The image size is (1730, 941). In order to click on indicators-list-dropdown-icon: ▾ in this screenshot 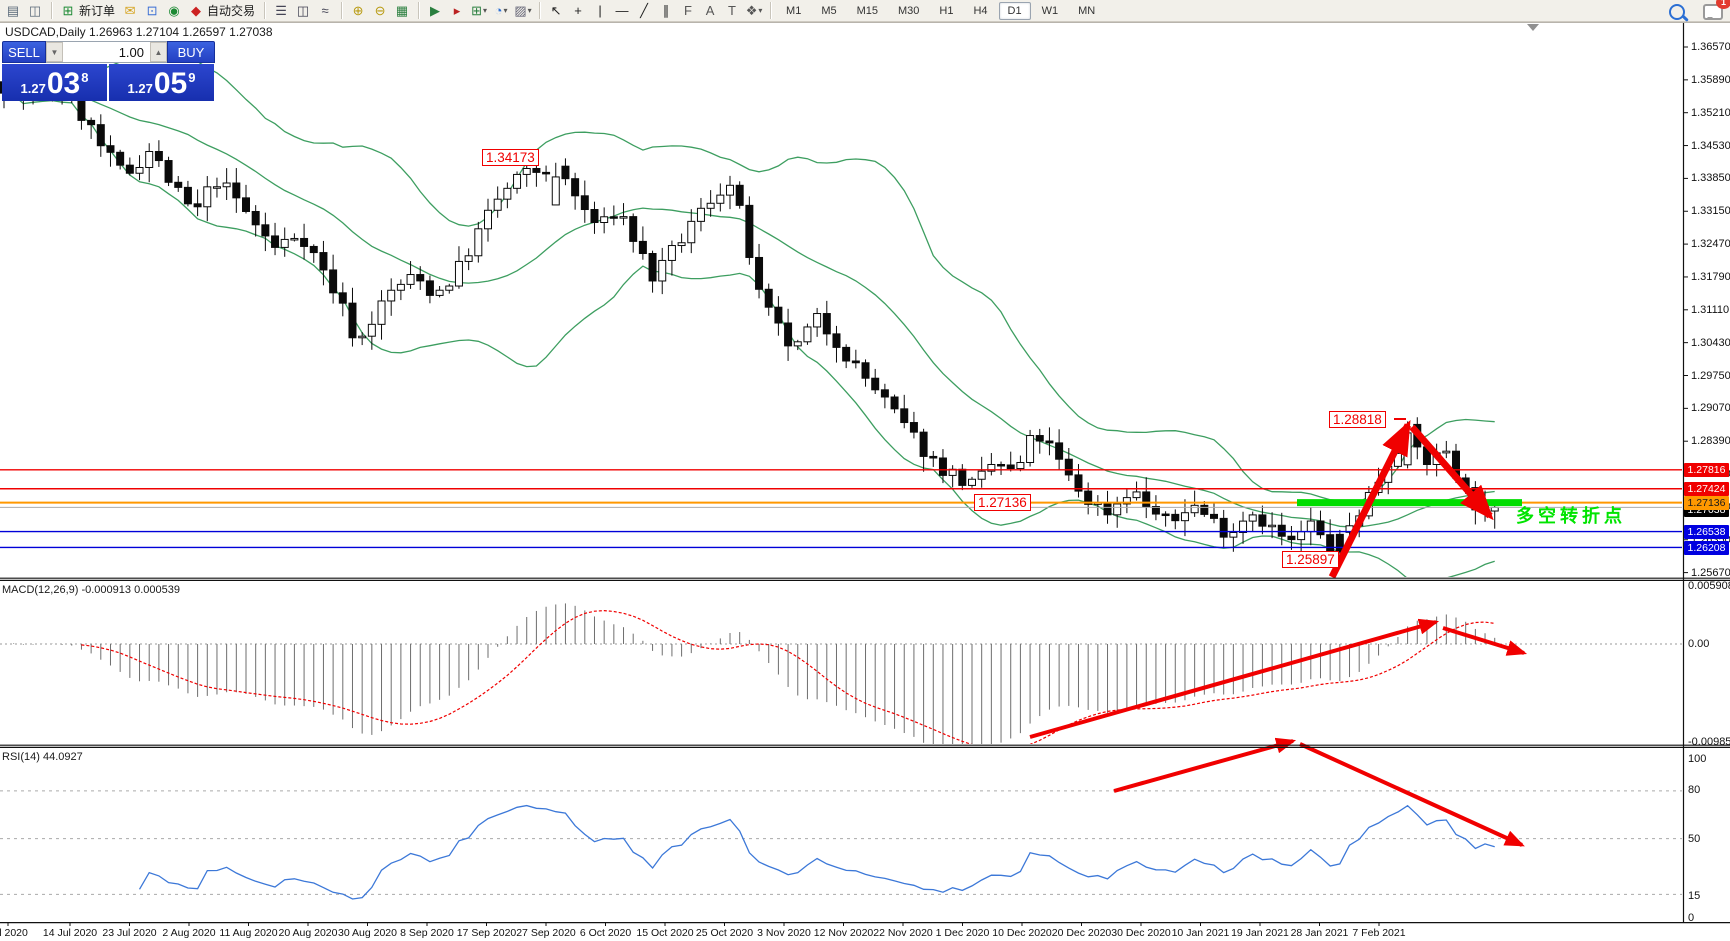, I will do `click(484, 10)`.